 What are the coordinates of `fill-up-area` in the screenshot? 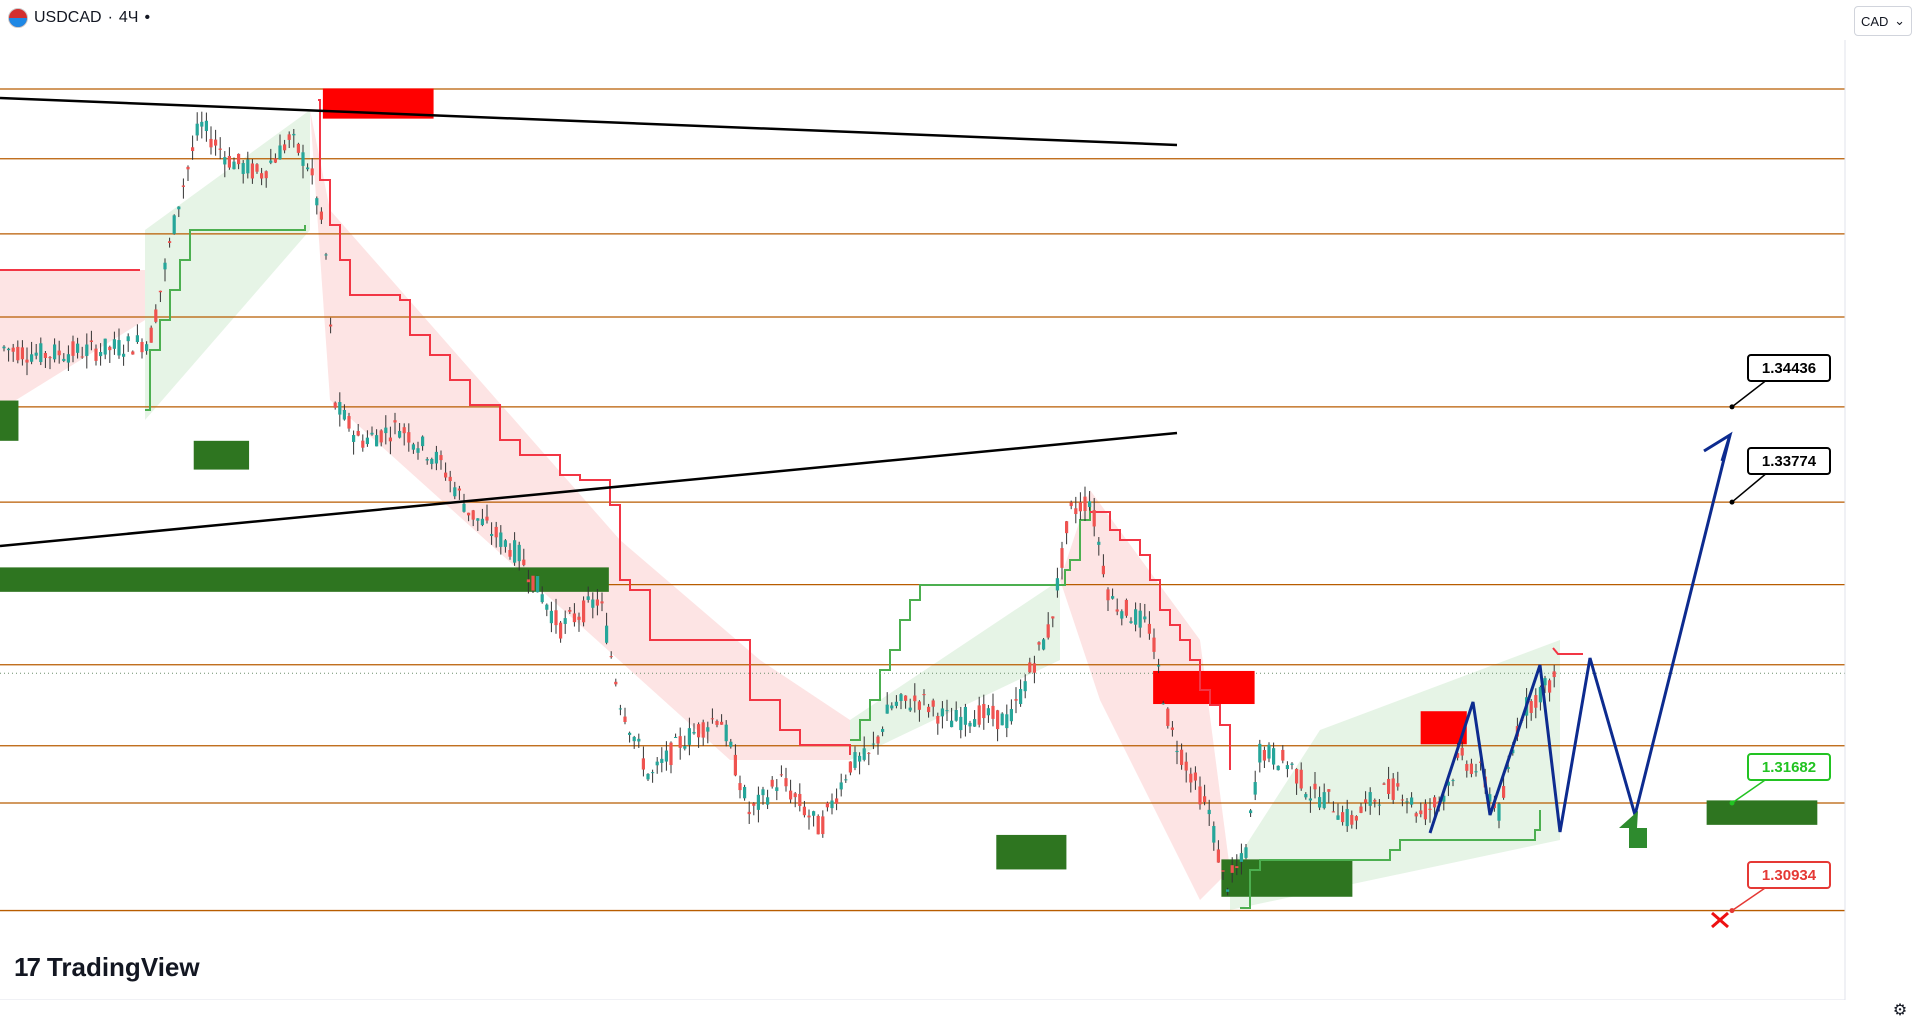 It's located at (227, 265).